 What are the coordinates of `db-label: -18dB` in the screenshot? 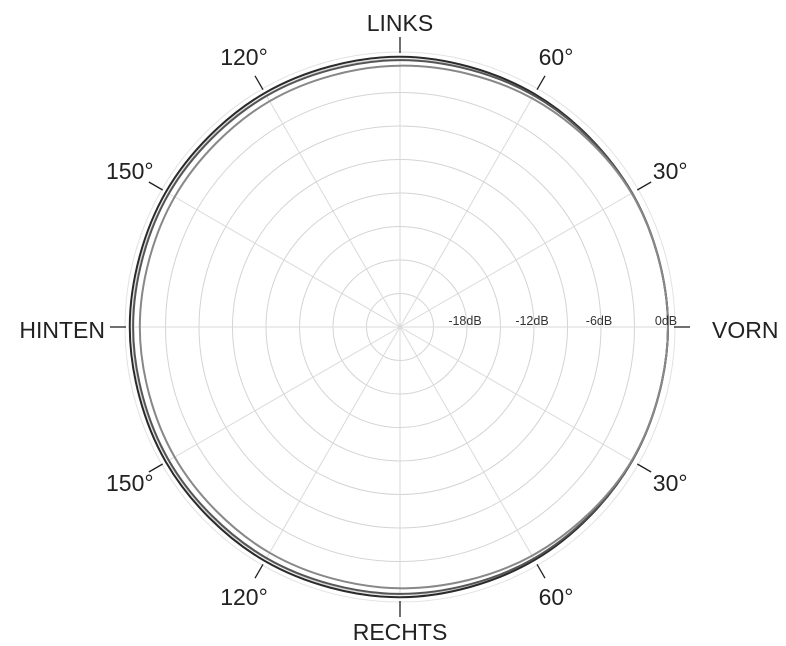 It's located at (464, 321).